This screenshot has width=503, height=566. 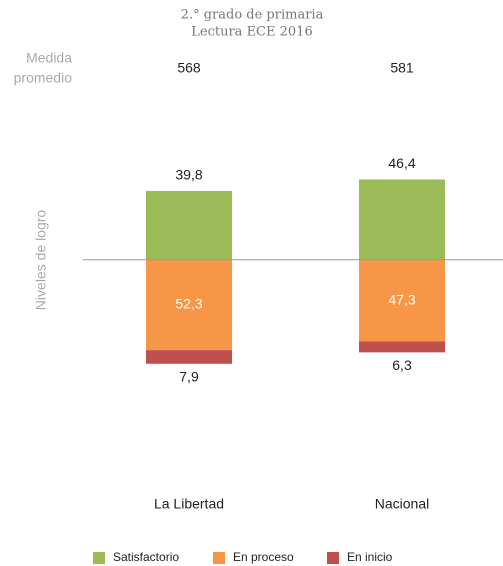 What do you see at coordinates (252, 15) in the screenshot?
I see `chart-title: 2.° grado de primaria` at bounding box center [252, 15].